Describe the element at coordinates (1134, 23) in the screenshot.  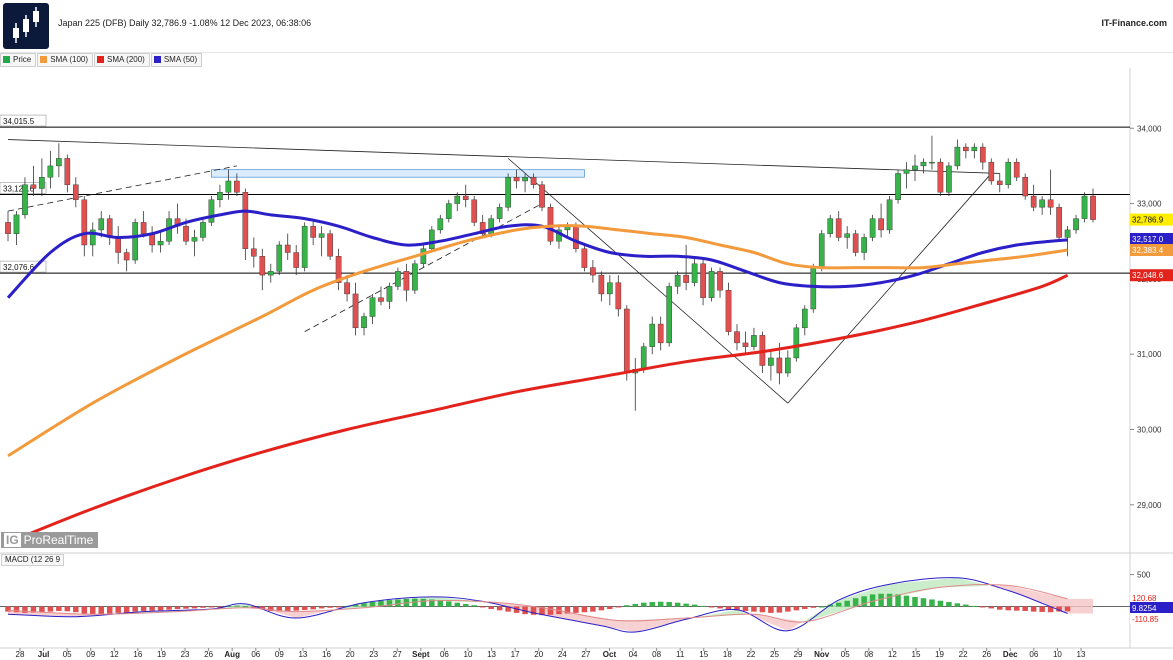
I see `brand-name: IT-Finance.com` at that location.